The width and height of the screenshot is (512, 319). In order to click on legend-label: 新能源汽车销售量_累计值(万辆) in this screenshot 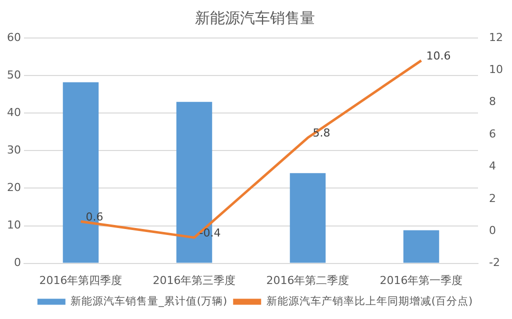, I will do `click(149, 301)`.